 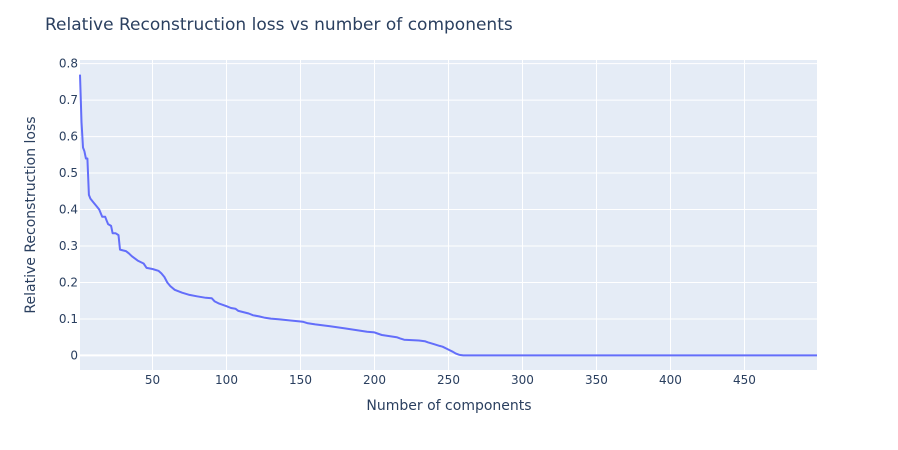 What do you see at coordinates (300, 380) in the screenshot?
I see `x-tick-label: 150` at bounding box center [300, 380].